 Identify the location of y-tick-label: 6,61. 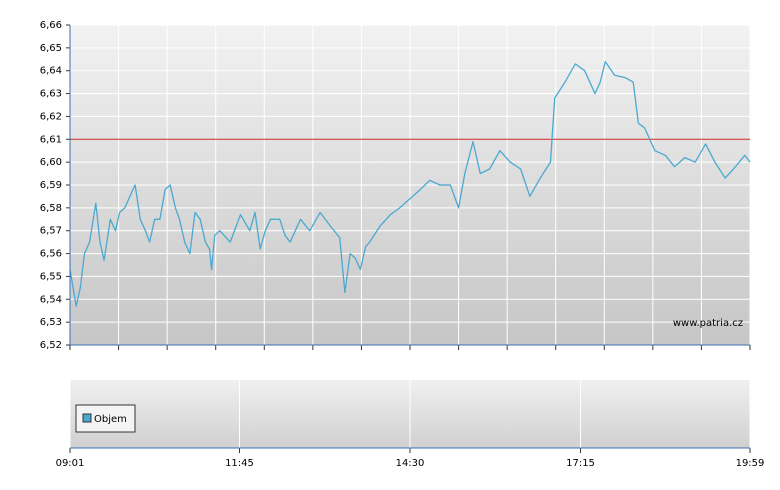
(51, 139).